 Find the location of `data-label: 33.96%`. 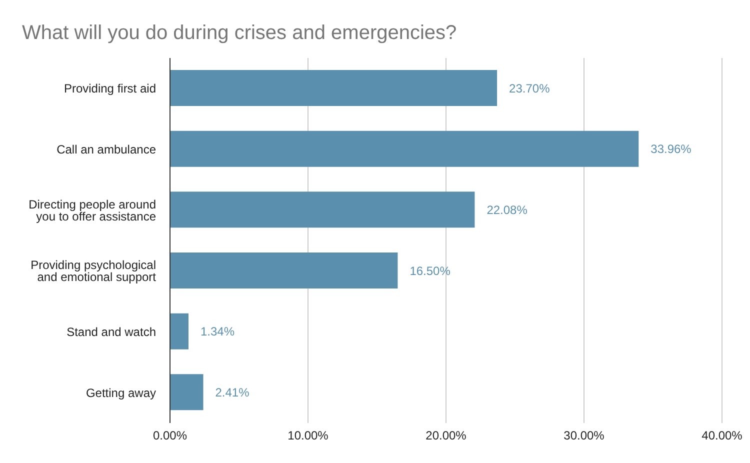

data-label: 33.96% is located at coordinates (671, 149).